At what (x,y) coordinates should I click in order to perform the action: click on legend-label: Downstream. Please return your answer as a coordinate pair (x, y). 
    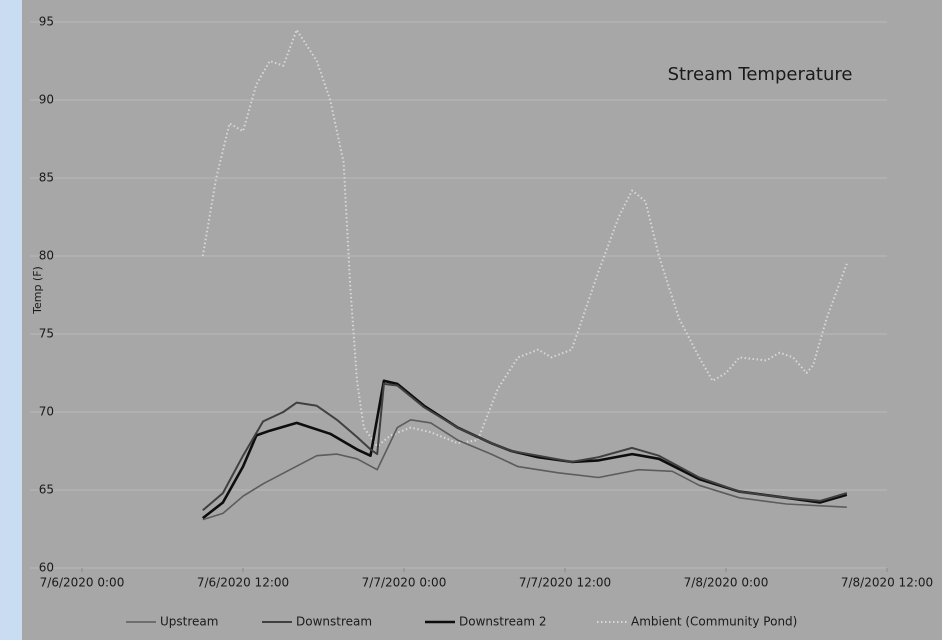
    Looking at the image, I should click on (334, 622).